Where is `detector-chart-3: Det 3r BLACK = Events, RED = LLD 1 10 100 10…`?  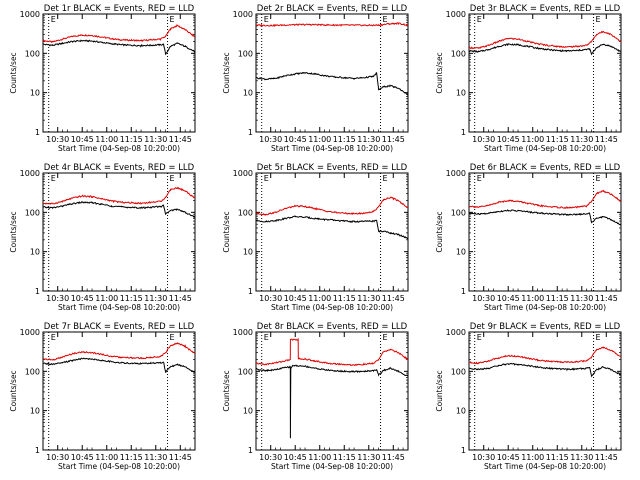 detector-chart-3: Det 3r BLACK = Events, RED = LLD 1 10 100 10… is located at coordinates (528, 78).